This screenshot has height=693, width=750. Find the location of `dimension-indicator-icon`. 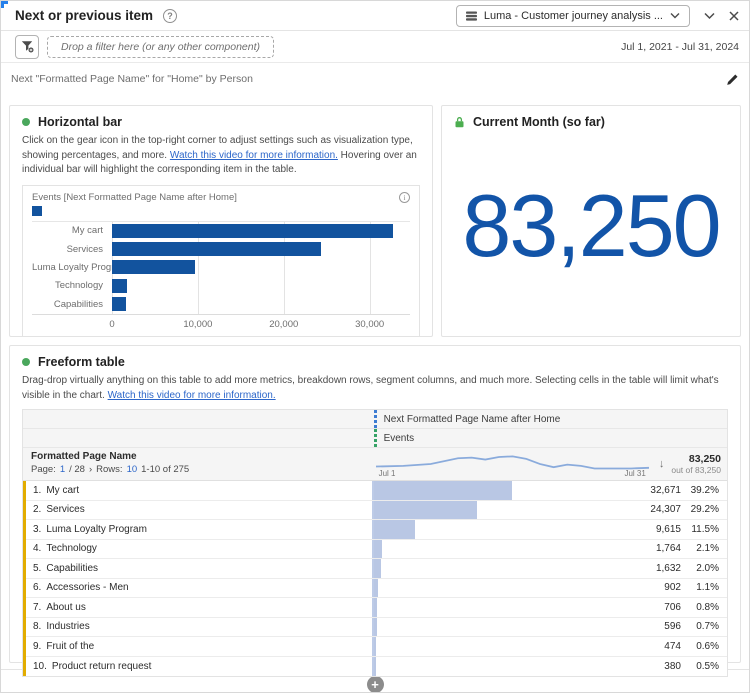

dimension-indicator-icon is located at coordinates (375, 419).